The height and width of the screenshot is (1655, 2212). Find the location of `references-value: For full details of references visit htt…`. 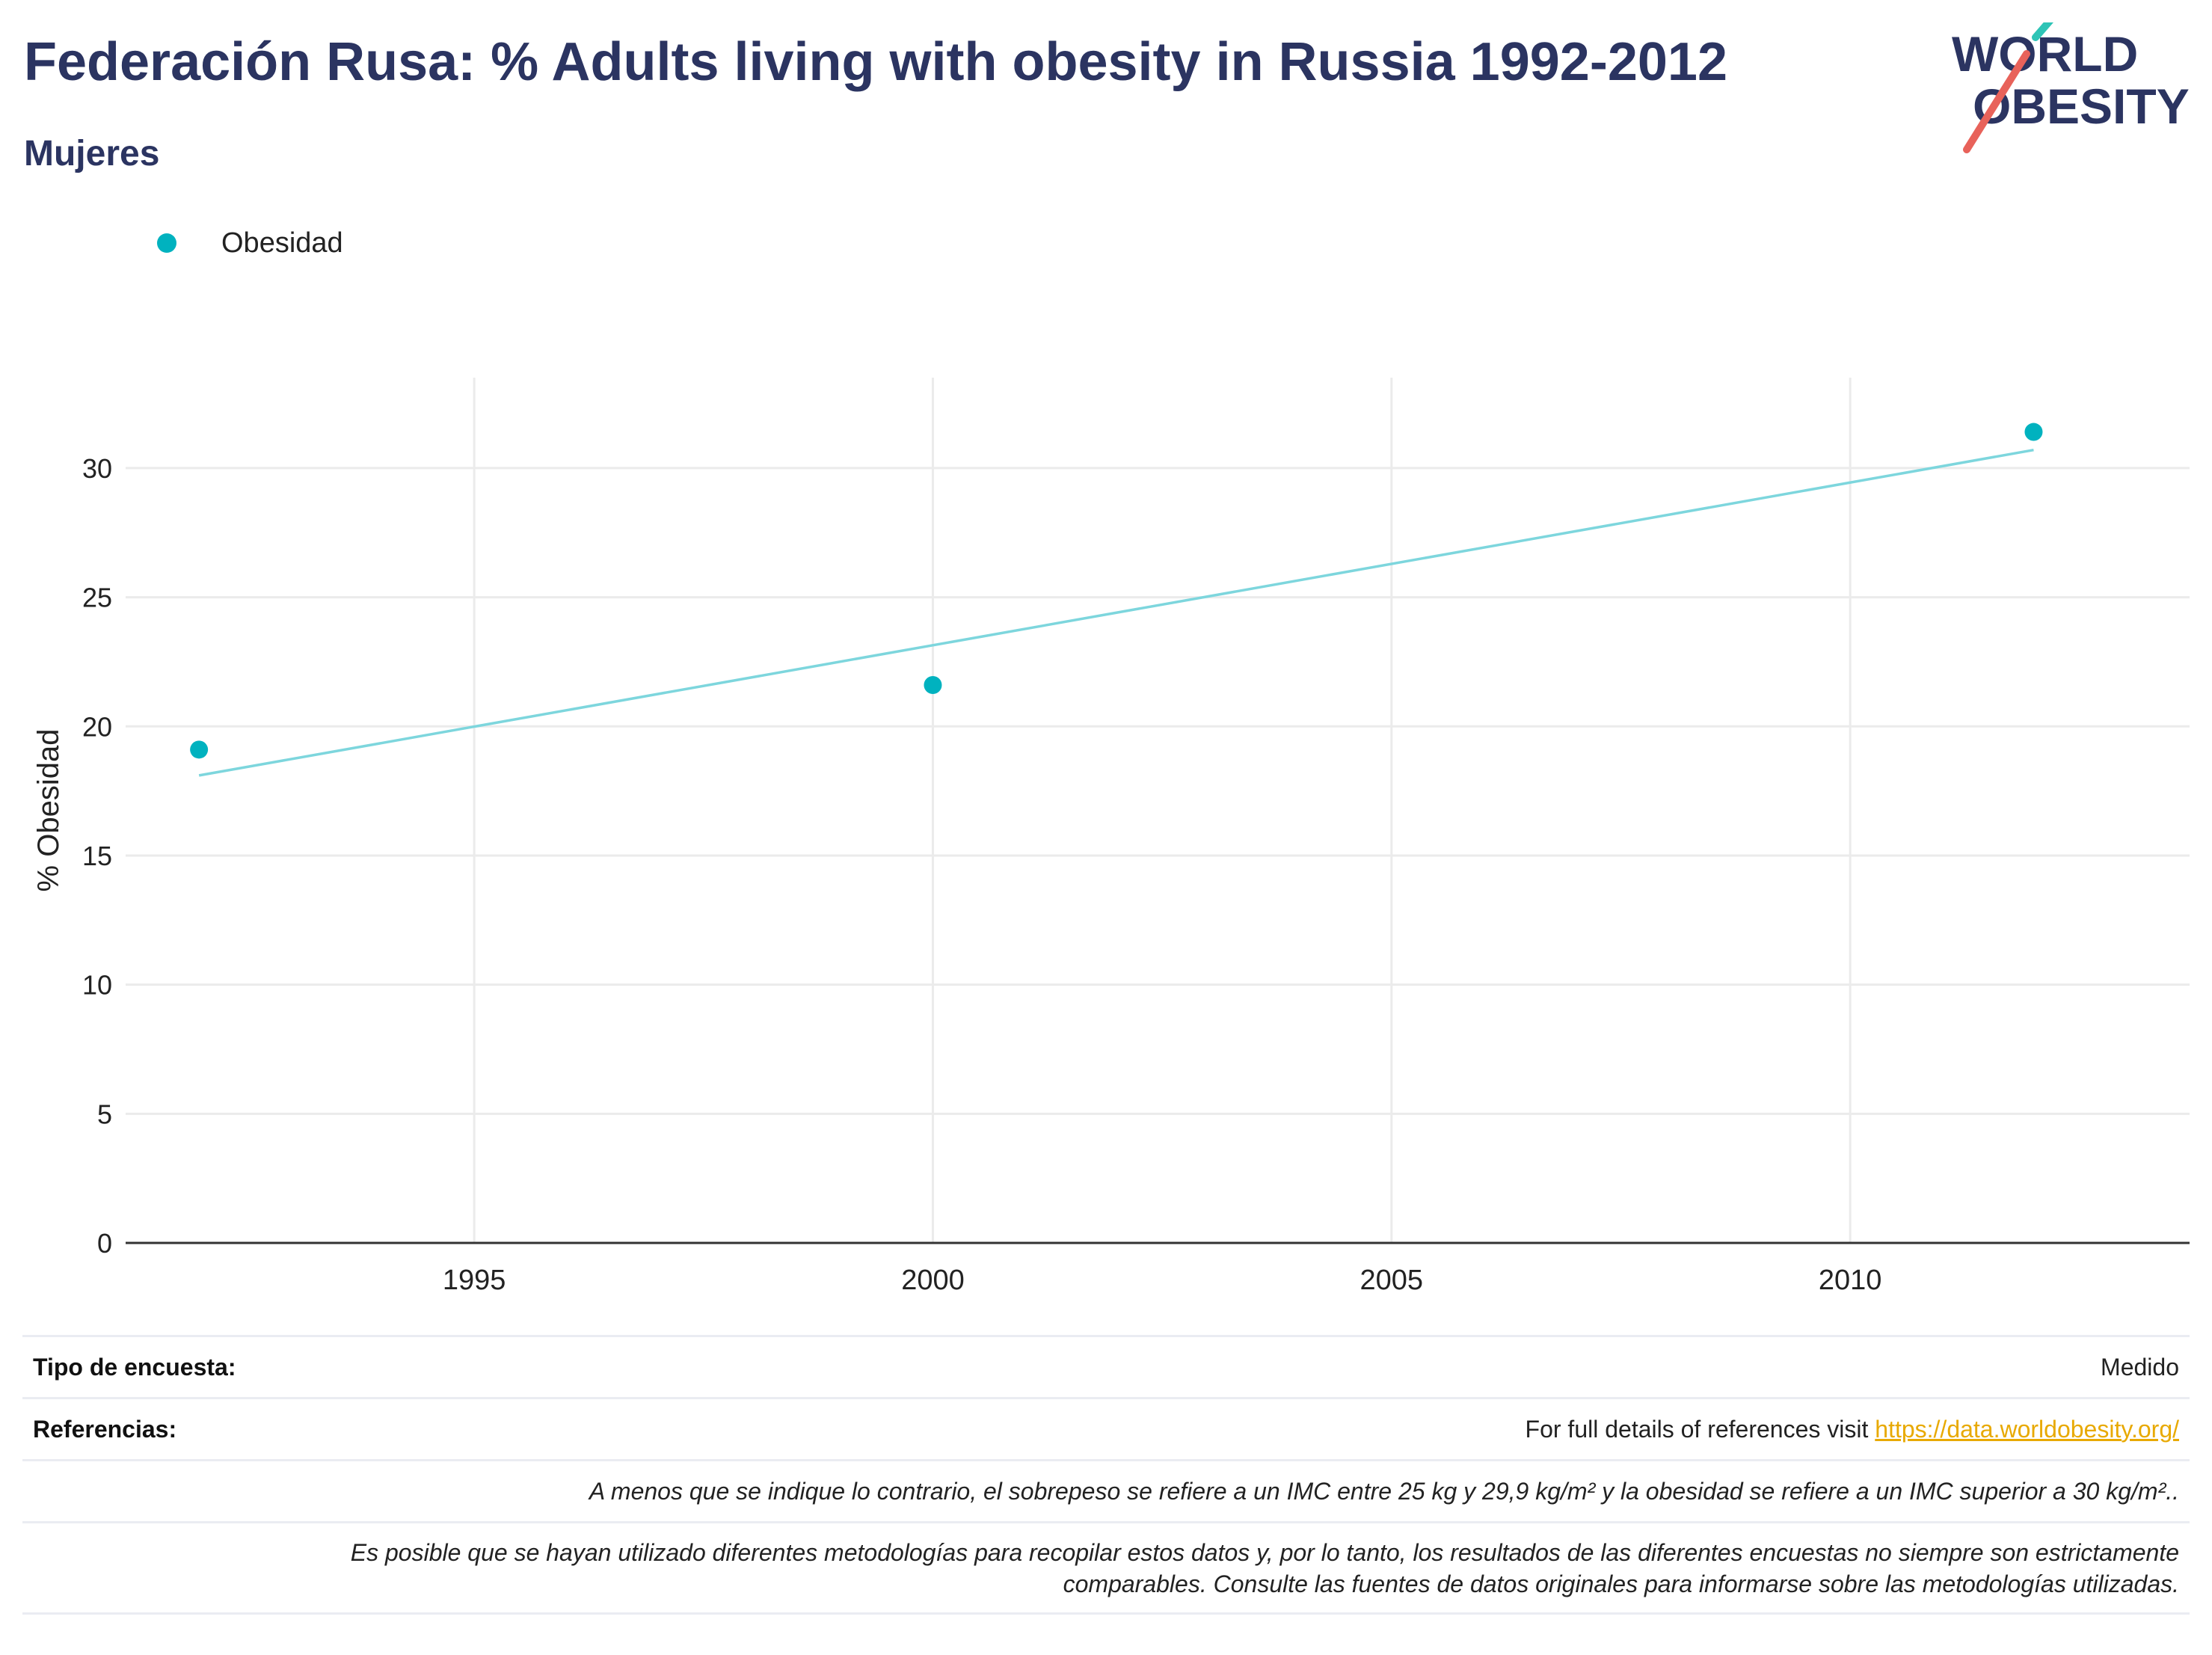

references-value: For full details of references visit htt… is located at coordinates (1852, 1429).